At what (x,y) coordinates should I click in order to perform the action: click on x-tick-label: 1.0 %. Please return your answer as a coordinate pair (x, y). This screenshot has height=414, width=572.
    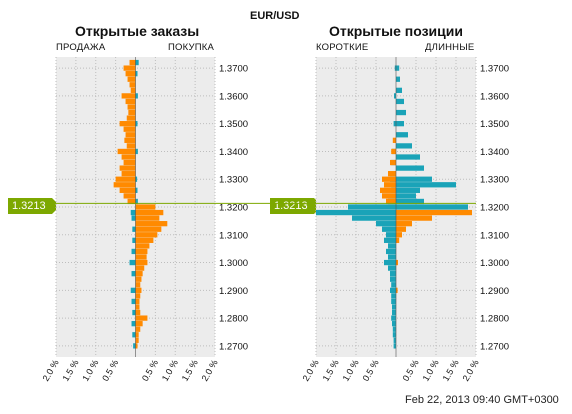
    Looking at the image, I should click on (351, 370).